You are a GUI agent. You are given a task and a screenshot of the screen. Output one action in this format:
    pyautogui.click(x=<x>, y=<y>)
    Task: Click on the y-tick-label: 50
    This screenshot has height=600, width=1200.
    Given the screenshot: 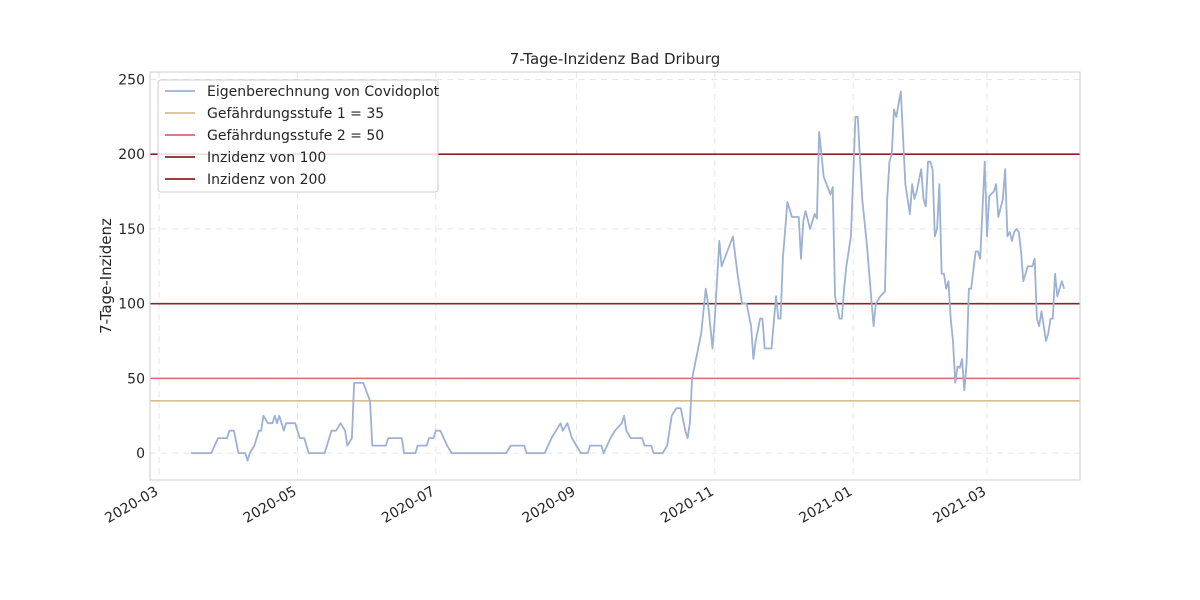 What is the action you would take?
    pyautogui.click(x=136, y=379)
    